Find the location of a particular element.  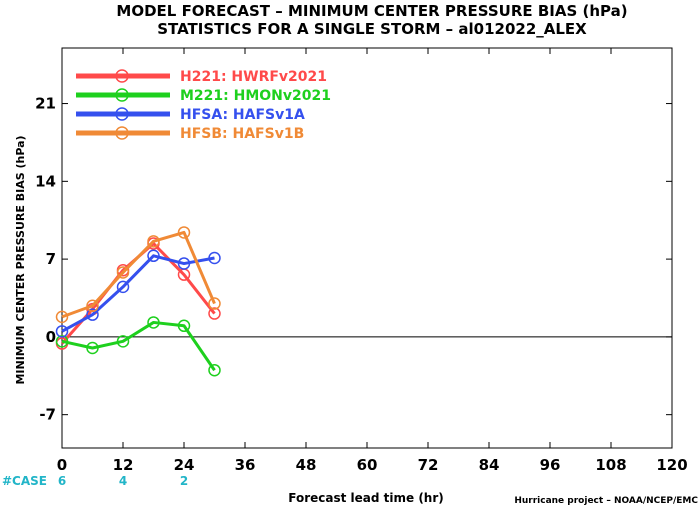

y-tick-label: 14 is located at coordinates (45, 181).